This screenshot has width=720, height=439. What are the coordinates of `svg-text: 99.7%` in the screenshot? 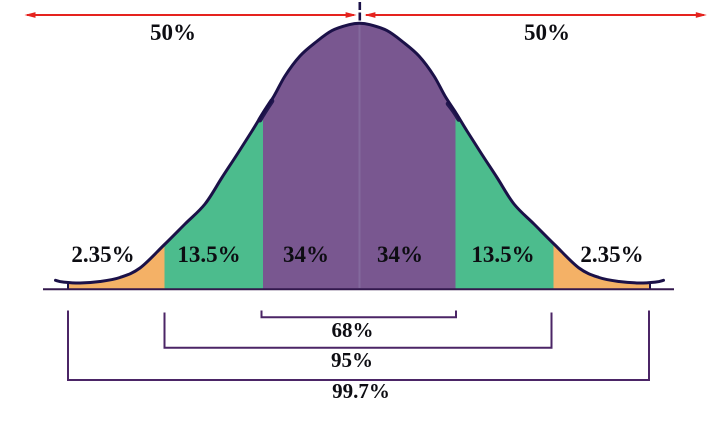 It's located at (361, 391).